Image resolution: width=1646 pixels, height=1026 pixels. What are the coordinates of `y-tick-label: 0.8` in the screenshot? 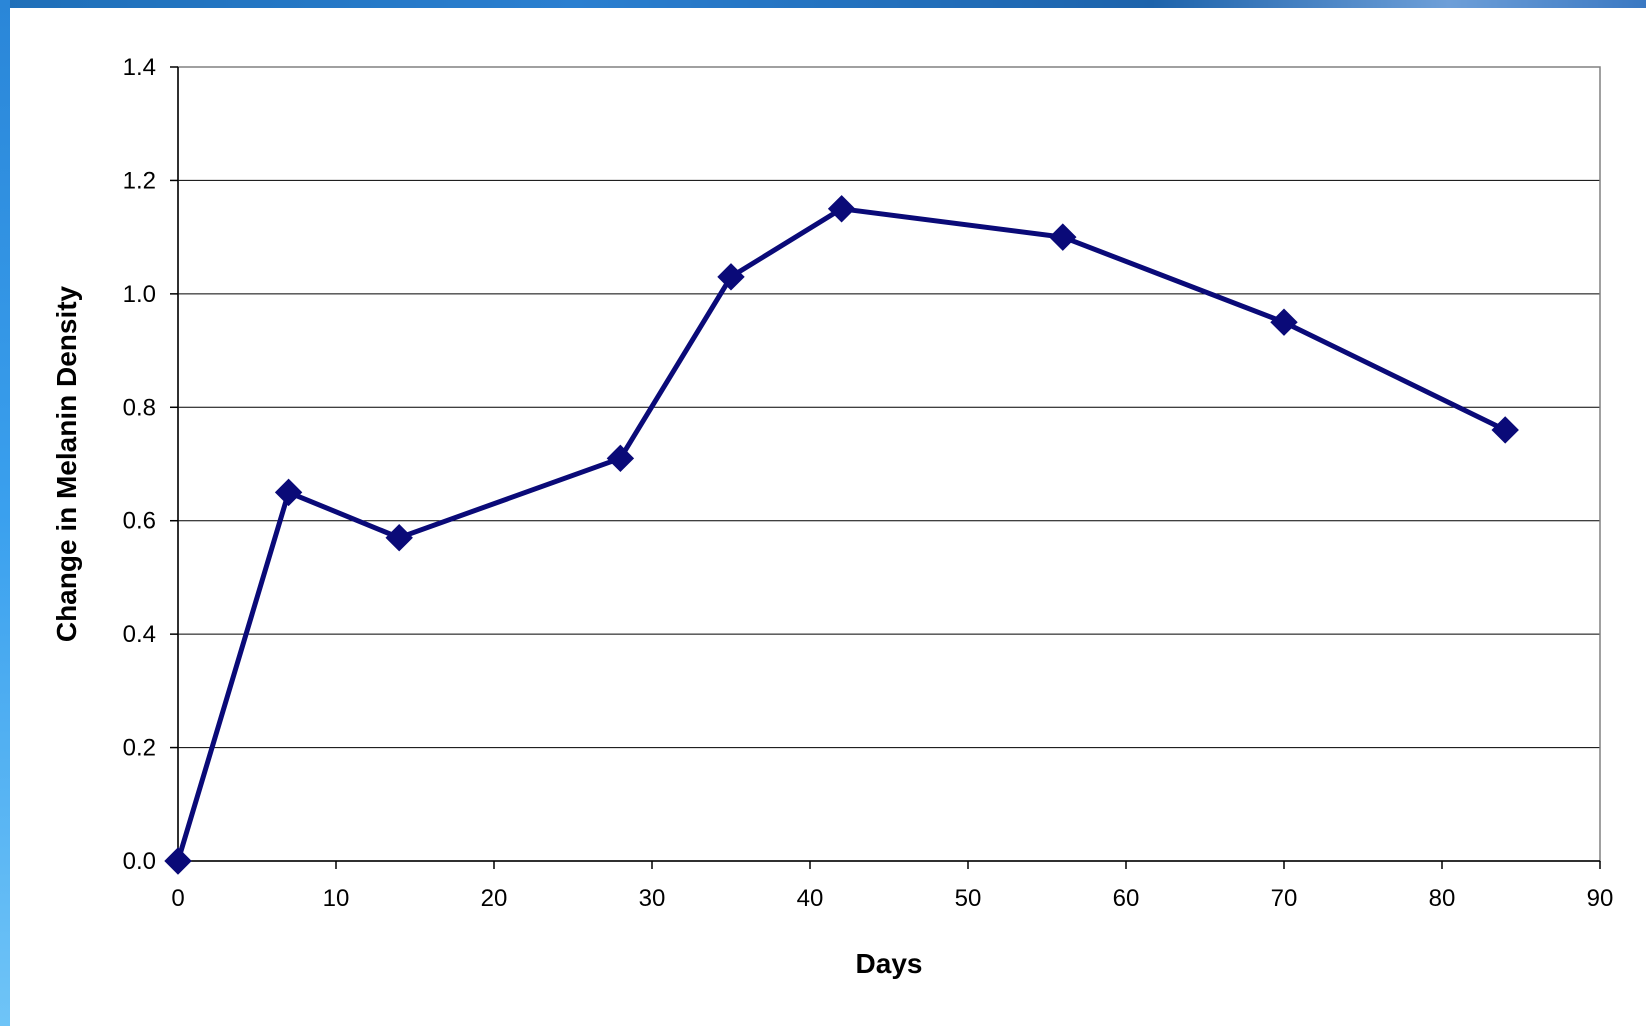 It's located at (139, 407).